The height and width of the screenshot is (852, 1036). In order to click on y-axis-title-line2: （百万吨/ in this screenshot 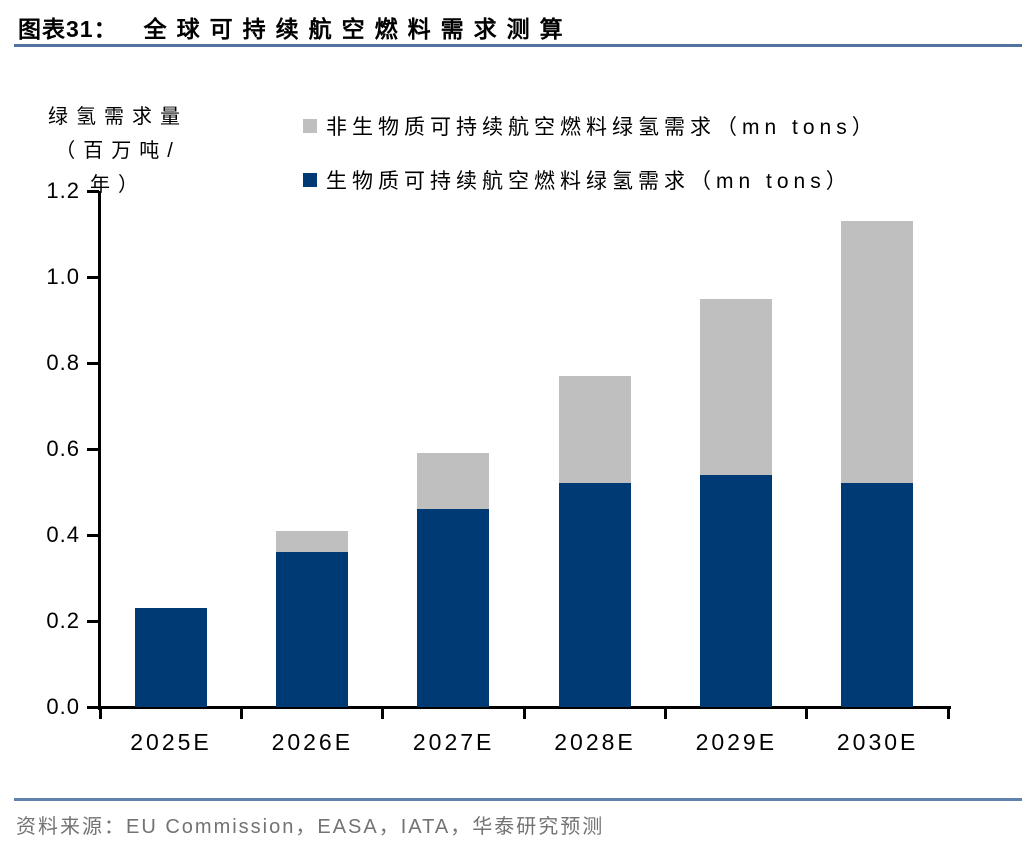, I will do `click(118, 151)`.